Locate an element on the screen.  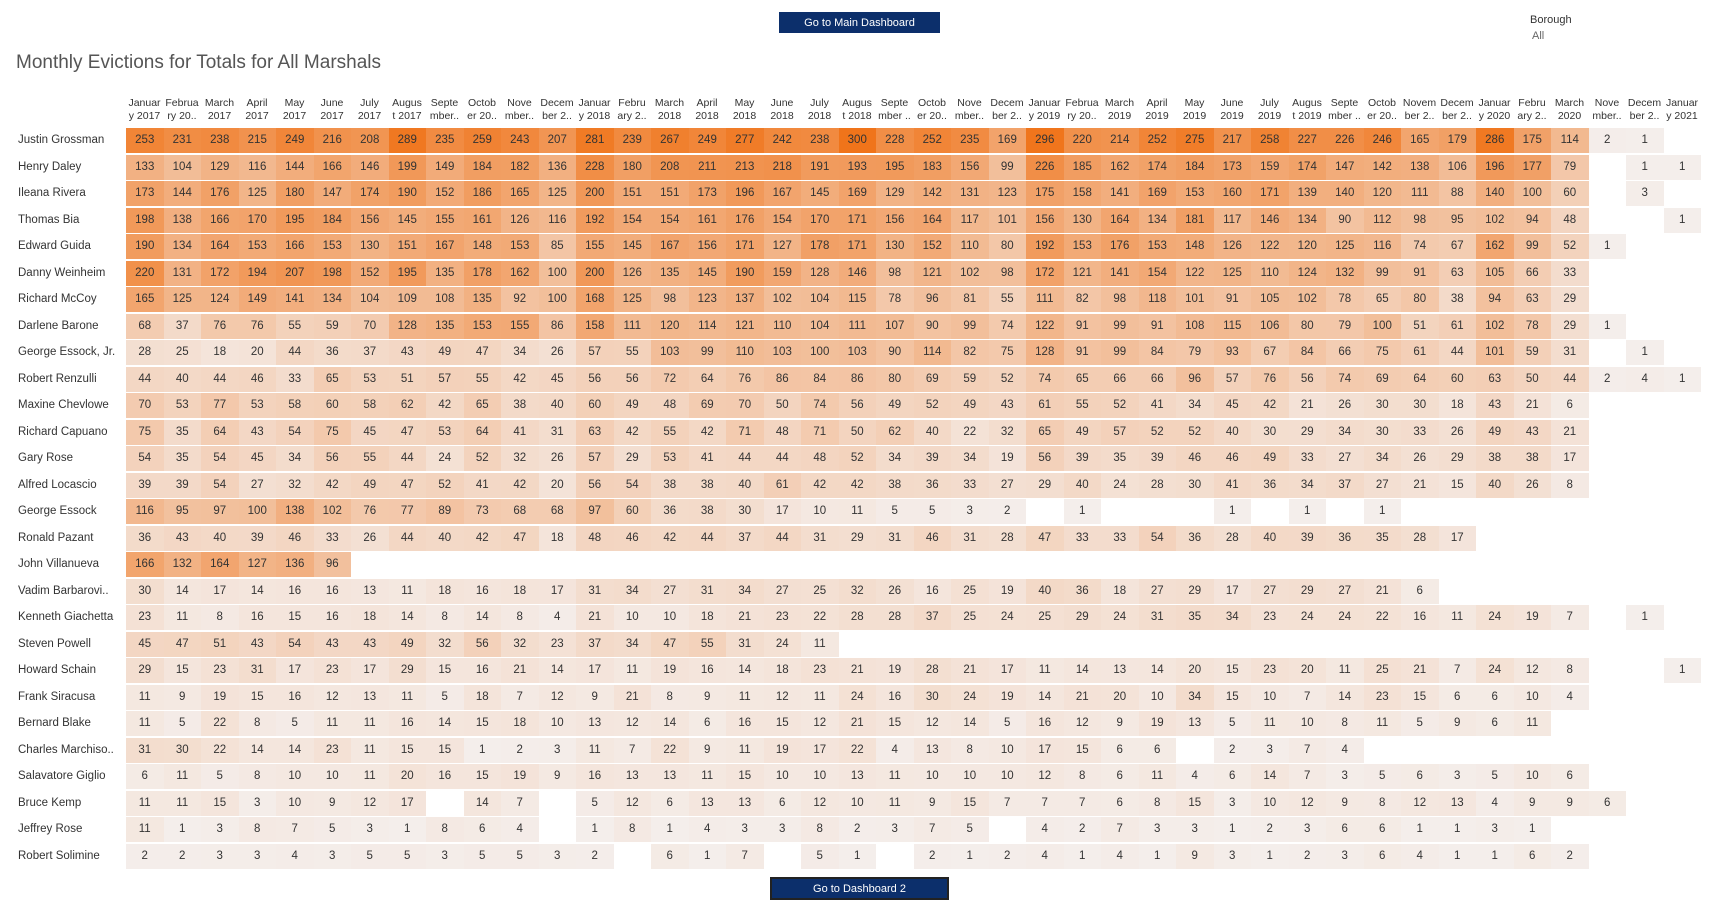
heatmap-cell: 124 is located at coordinates (1307, 273).